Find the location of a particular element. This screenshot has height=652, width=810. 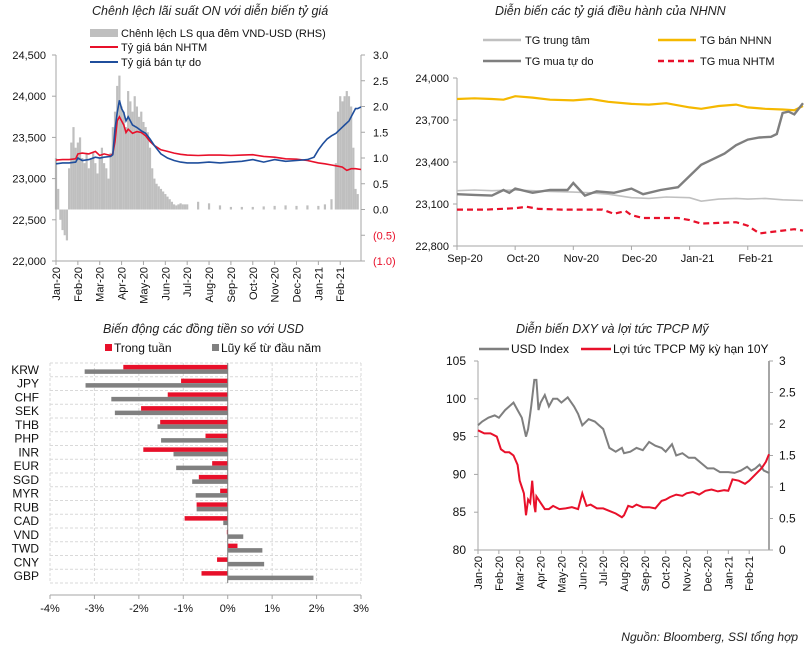

legend-label: TG mua tự do is located at coordinates (559, 62).